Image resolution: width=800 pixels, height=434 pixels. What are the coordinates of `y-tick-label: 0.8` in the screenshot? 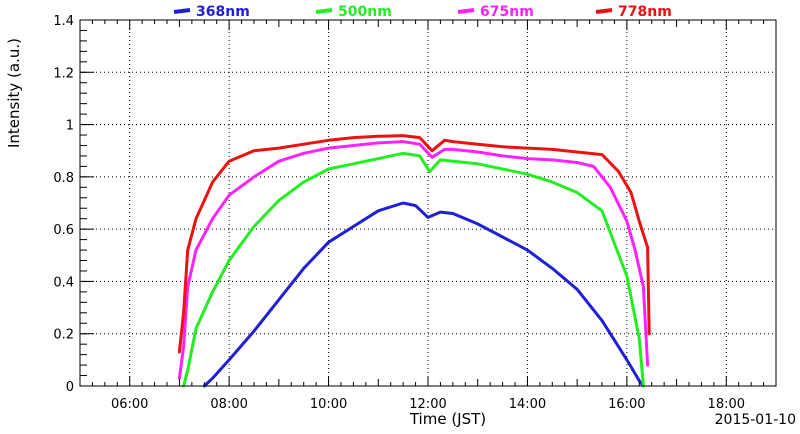 It's located at (63, 178).